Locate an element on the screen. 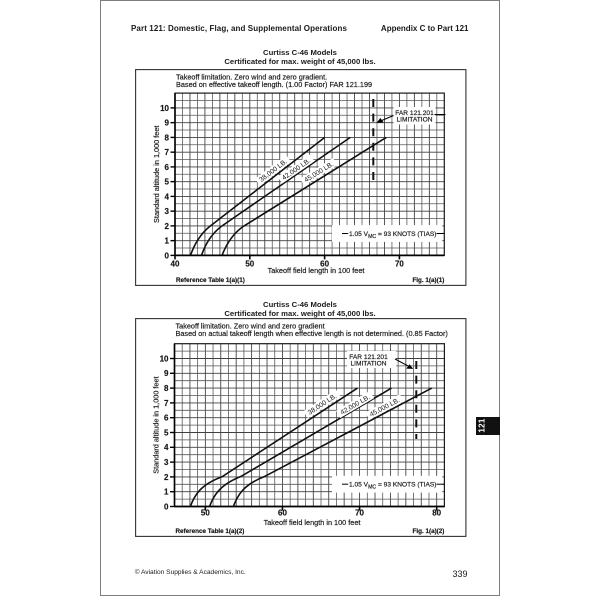 This screenshot has width=600, height=600. svg-text: Reference Table 1(a)(2) is located at coordinates (210, 531).